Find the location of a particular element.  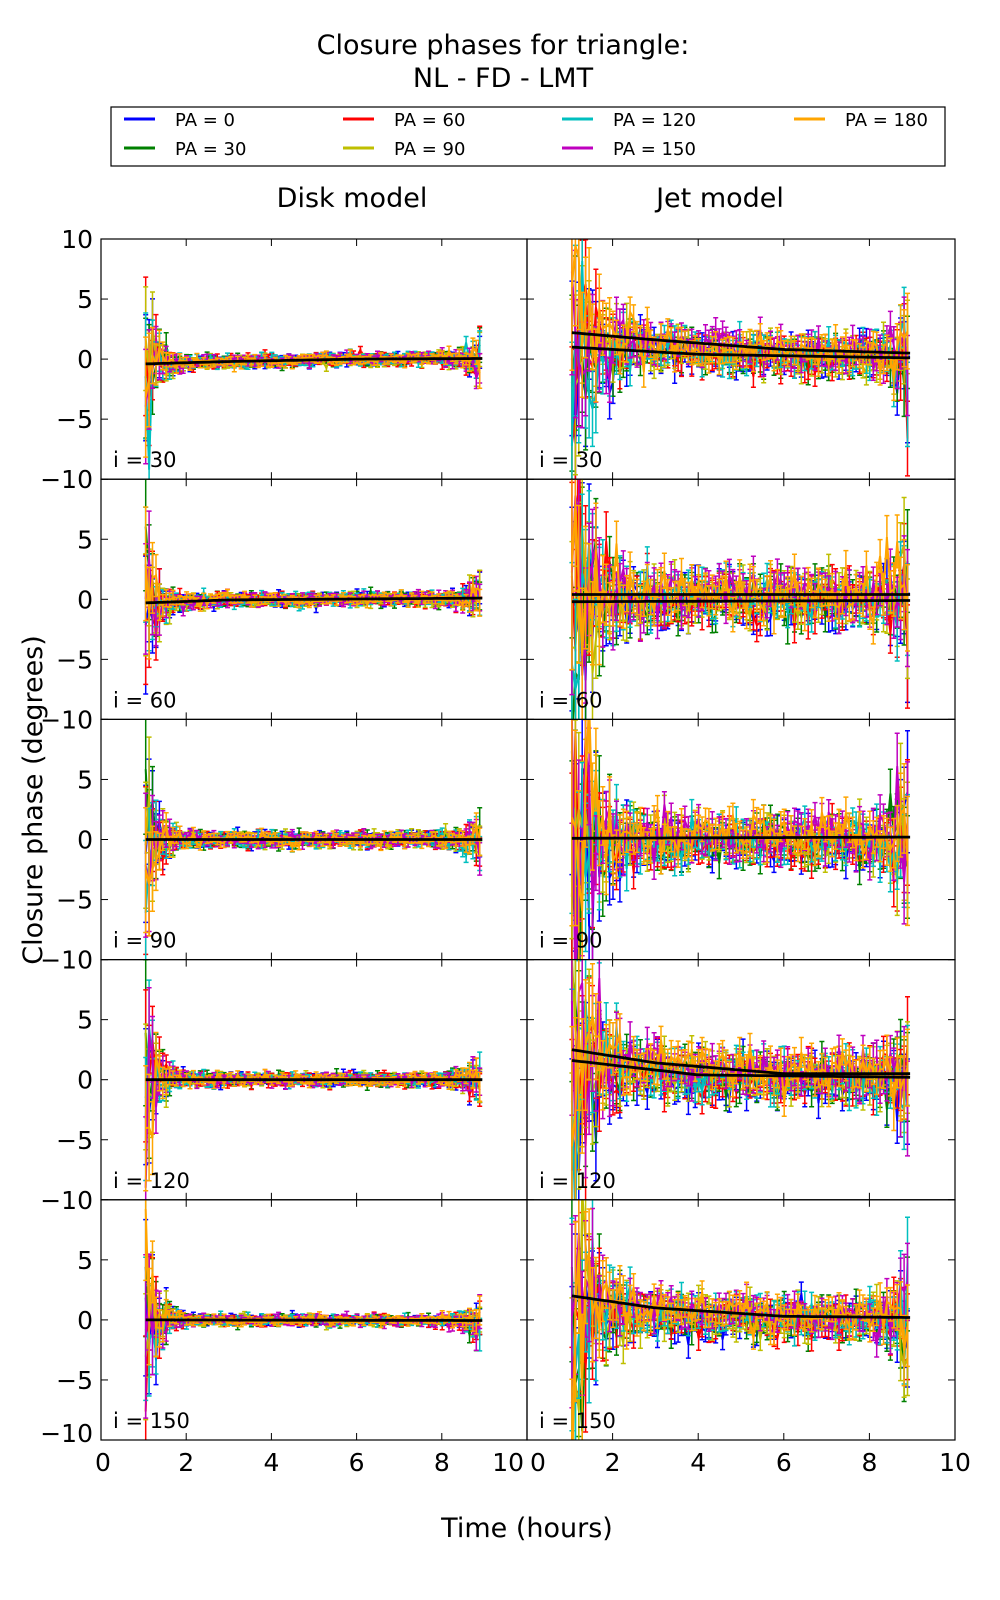

panel-jet-150: 0 2 4 6 8 10 i = 150 is located at coordinates (748, 1338).